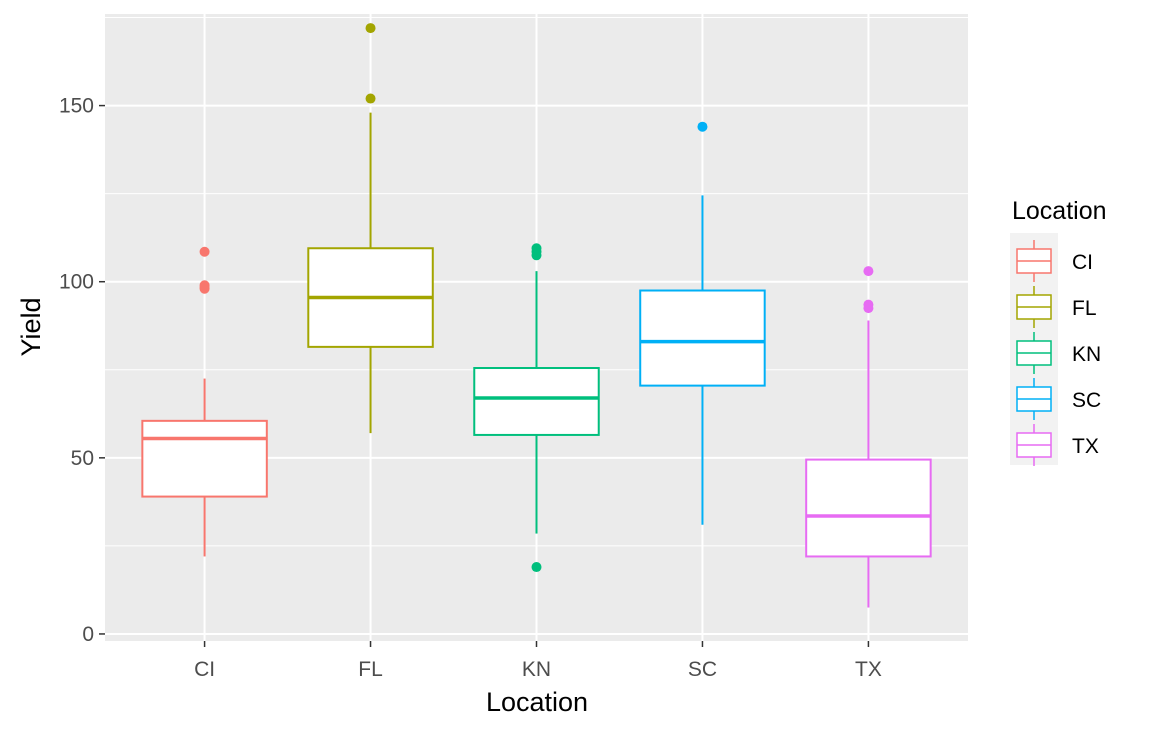  Describe the element at coordinates (1058, 331) in the screenshot. I see `legend: Location CI FL KN SC TX` at that location.